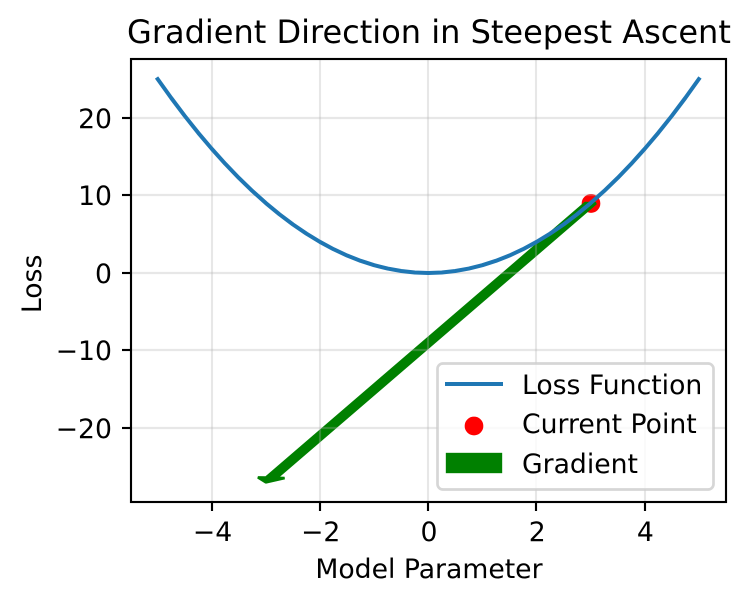 The height and width of the screenshot is (603, 749). Describe the element at coordinates (580, 464) in the screenshot. I see `legend-label-gradient: Gradient` at that location.